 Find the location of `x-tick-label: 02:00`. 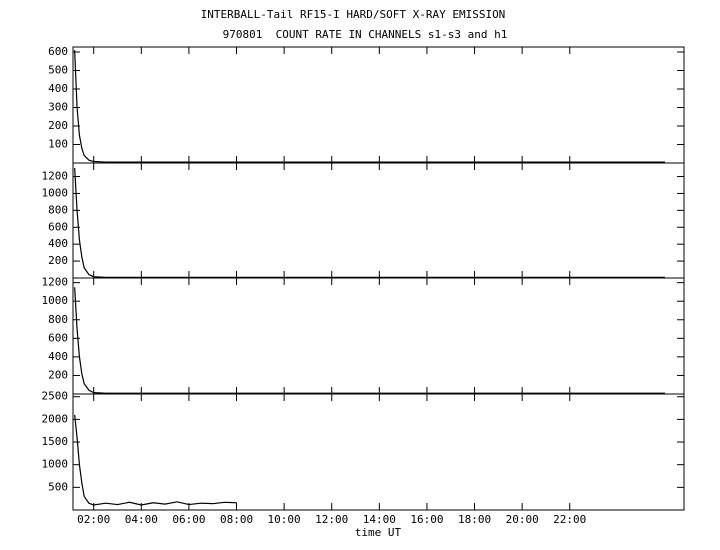

x-tick-label: 02:00 is located at coordinates (93, 519).